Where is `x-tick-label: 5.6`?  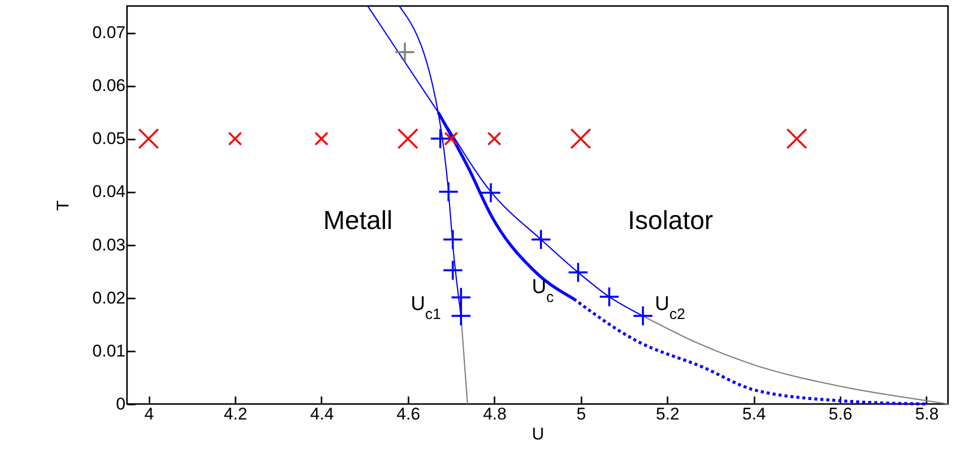 x-tick-label: 5.6 is located at coordinates (840, 414).